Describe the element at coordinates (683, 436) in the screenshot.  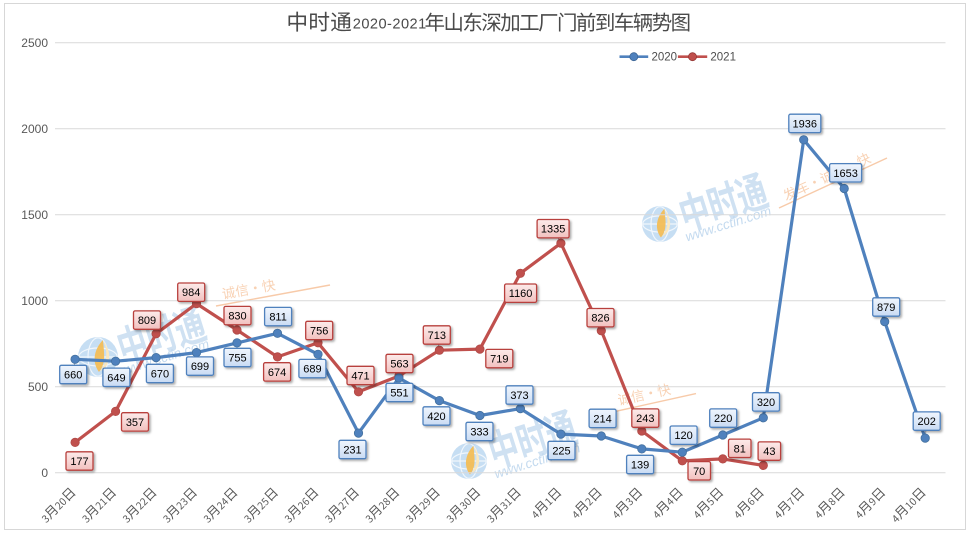
I see `svg-text: 120` at that location.